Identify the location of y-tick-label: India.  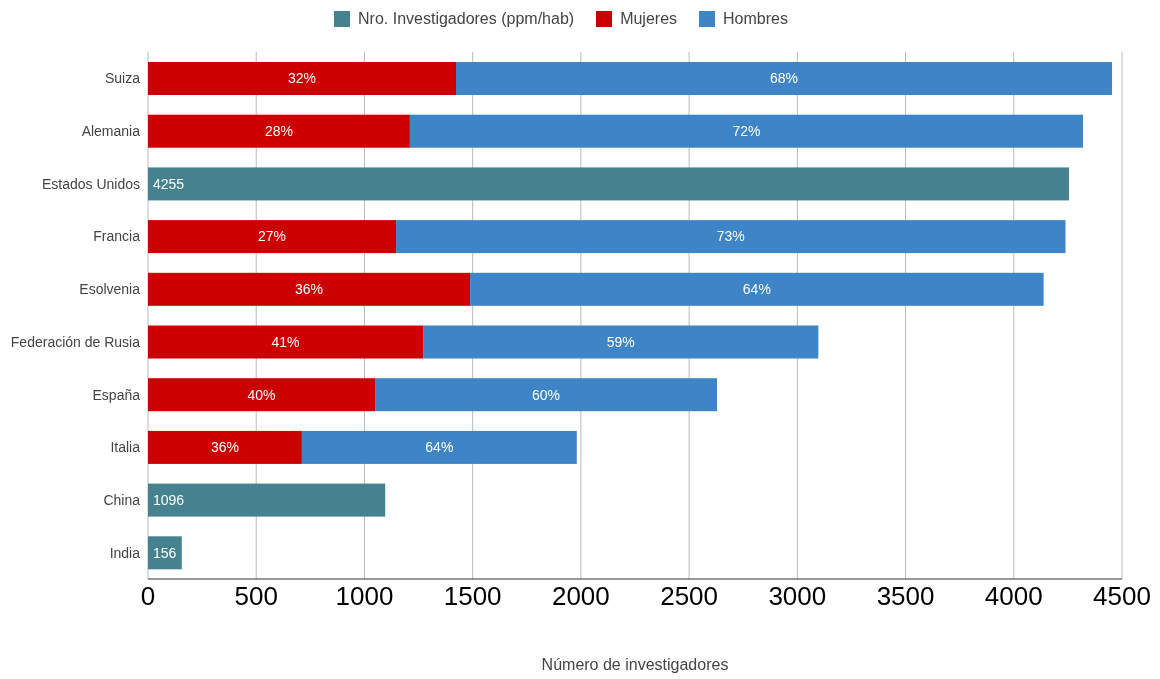
(125, 552).